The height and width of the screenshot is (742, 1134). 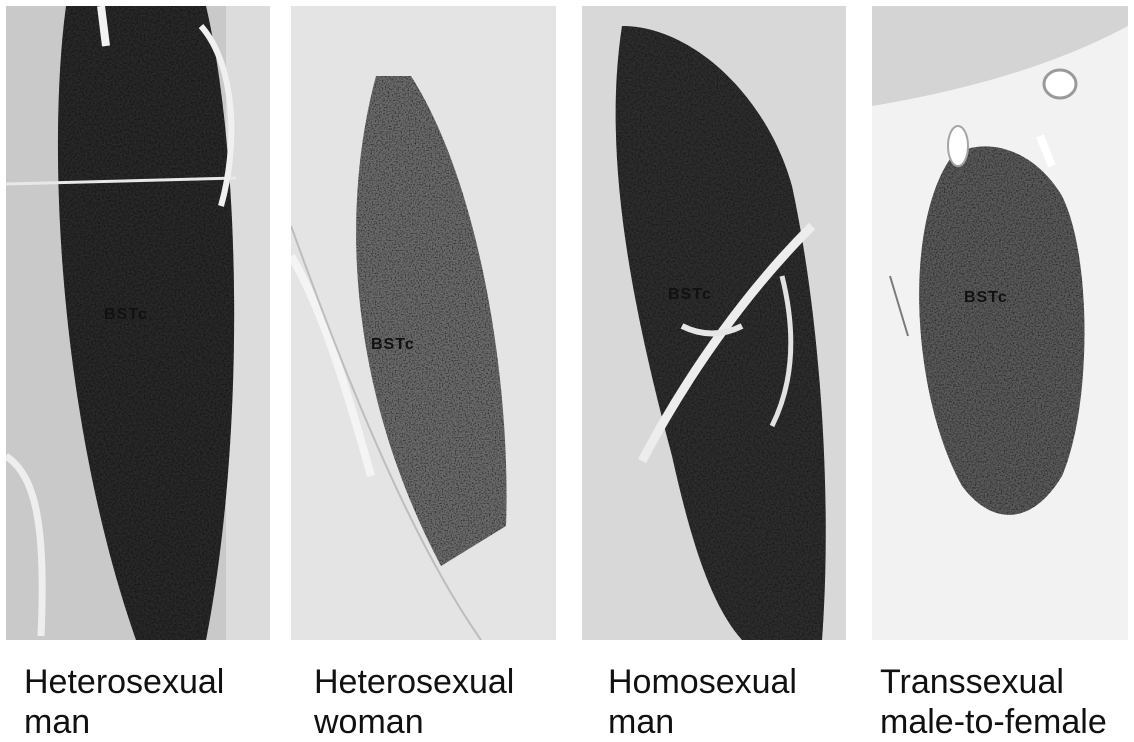 I want to click on caption-line: woman, so click(x=369, y=722).